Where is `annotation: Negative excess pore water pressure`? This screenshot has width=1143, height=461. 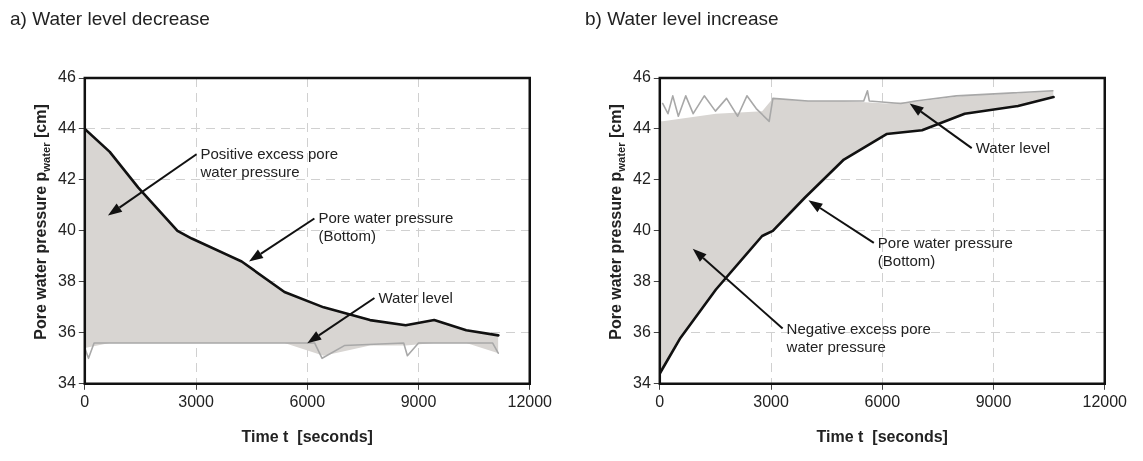
annotation: Negative excess pore water pressure is located at coordinates (859, 337).